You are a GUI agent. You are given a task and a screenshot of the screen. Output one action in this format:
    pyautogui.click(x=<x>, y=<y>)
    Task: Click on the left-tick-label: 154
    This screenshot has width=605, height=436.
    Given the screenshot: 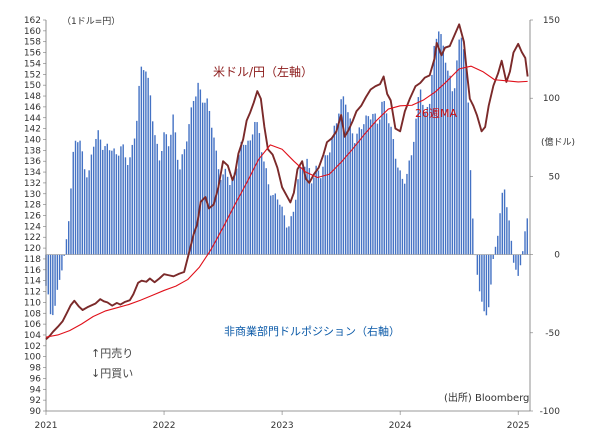 What is the action you would take?
    pyautogui.click(x=32, y=64)
    